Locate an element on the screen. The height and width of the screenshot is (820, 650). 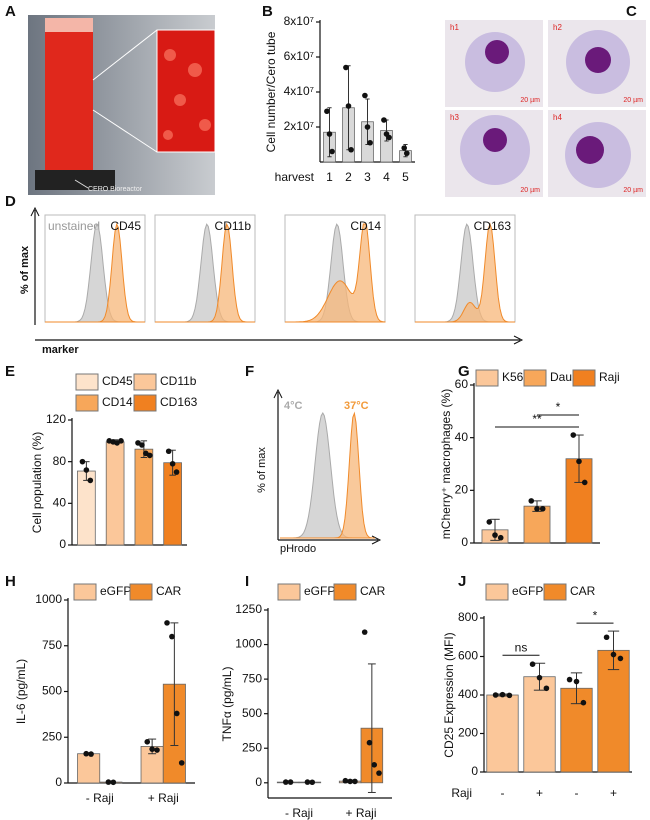
y-tick-label: 1000 is located at coordinates (48, 599).